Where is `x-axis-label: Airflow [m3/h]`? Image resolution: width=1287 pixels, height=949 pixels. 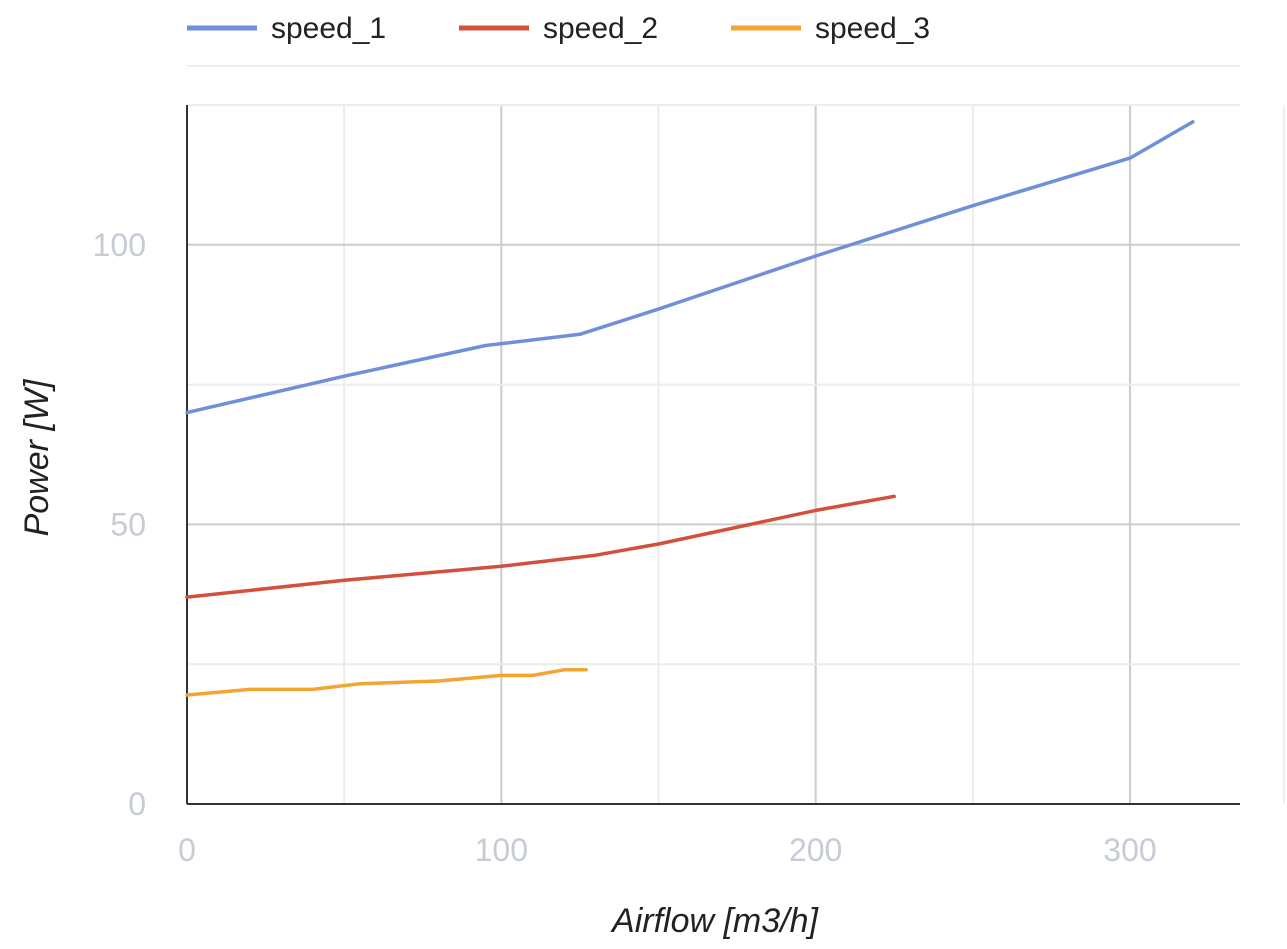 x-axis-label: Airflow [m3/h] is located at coordinates (714, 921).